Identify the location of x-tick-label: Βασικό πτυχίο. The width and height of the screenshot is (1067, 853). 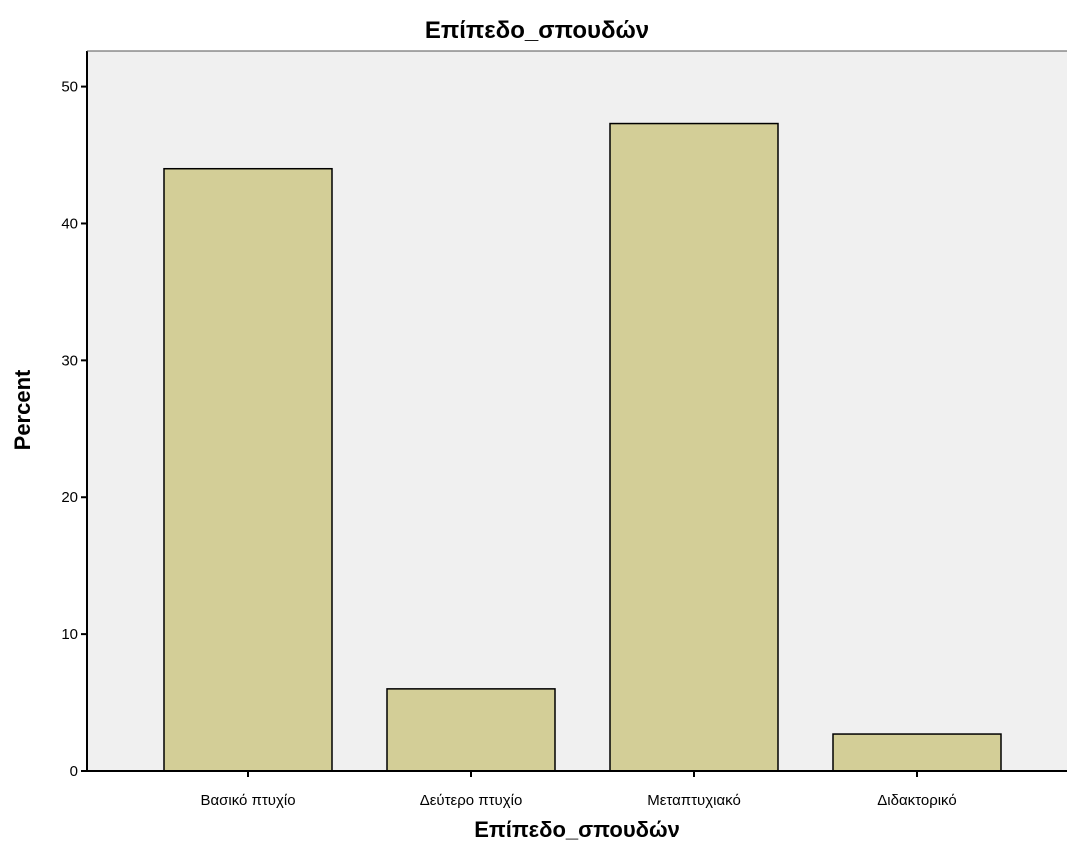
(247, 800).